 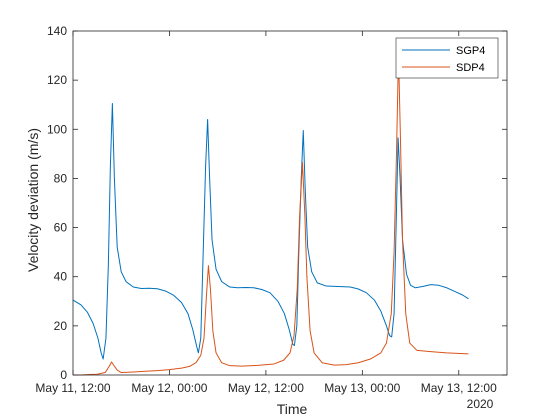 I want to click on x-tick-label: May 12, 12:00, so click(x=266, y=388).